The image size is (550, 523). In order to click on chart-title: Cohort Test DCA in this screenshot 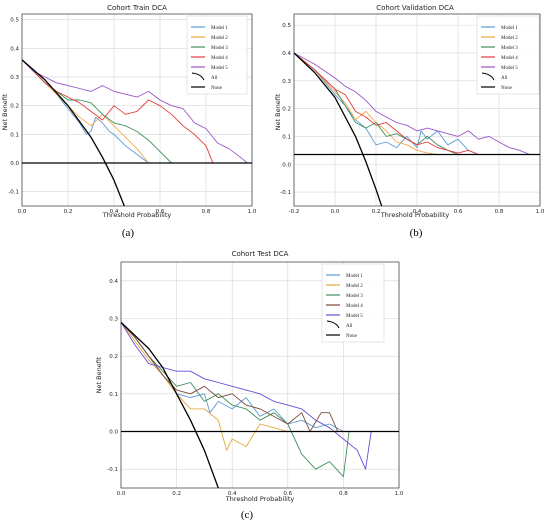, I will do `click(260, 254)`.